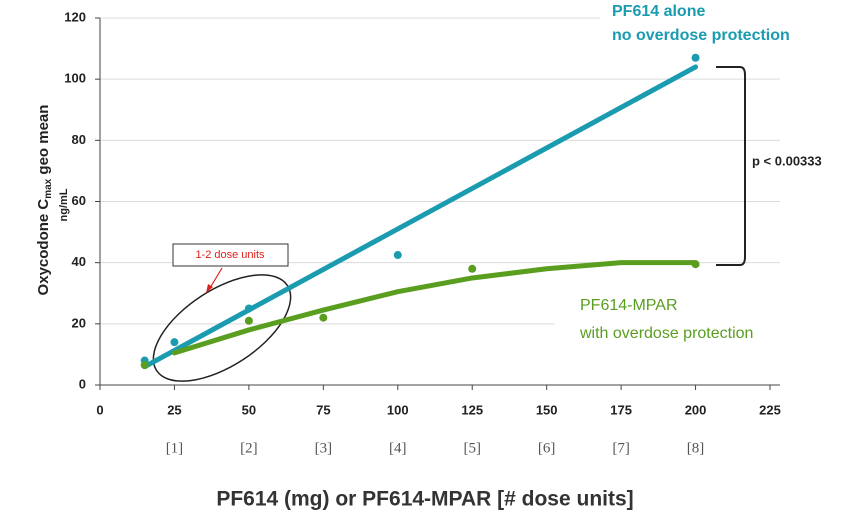  Describe the element at coordinates (64, 204) in the screenshot. I see `y-axis-units: ng/mL` at that location.